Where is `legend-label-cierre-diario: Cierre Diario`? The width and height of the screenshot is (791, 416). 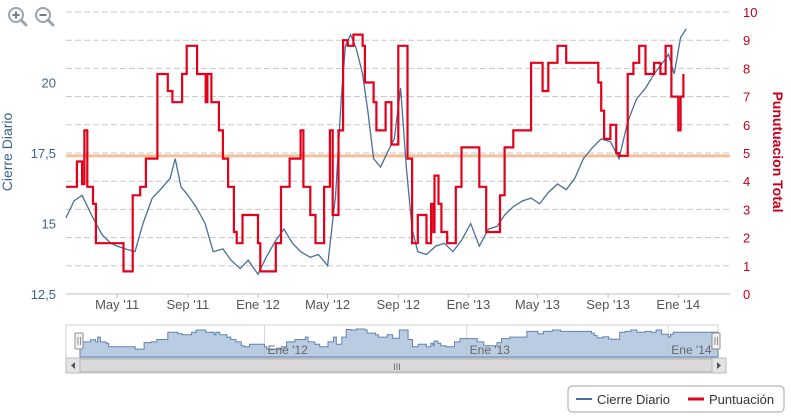 legend-label-cierre-diario: Cierre Diario is located at coordinates (633, 399).